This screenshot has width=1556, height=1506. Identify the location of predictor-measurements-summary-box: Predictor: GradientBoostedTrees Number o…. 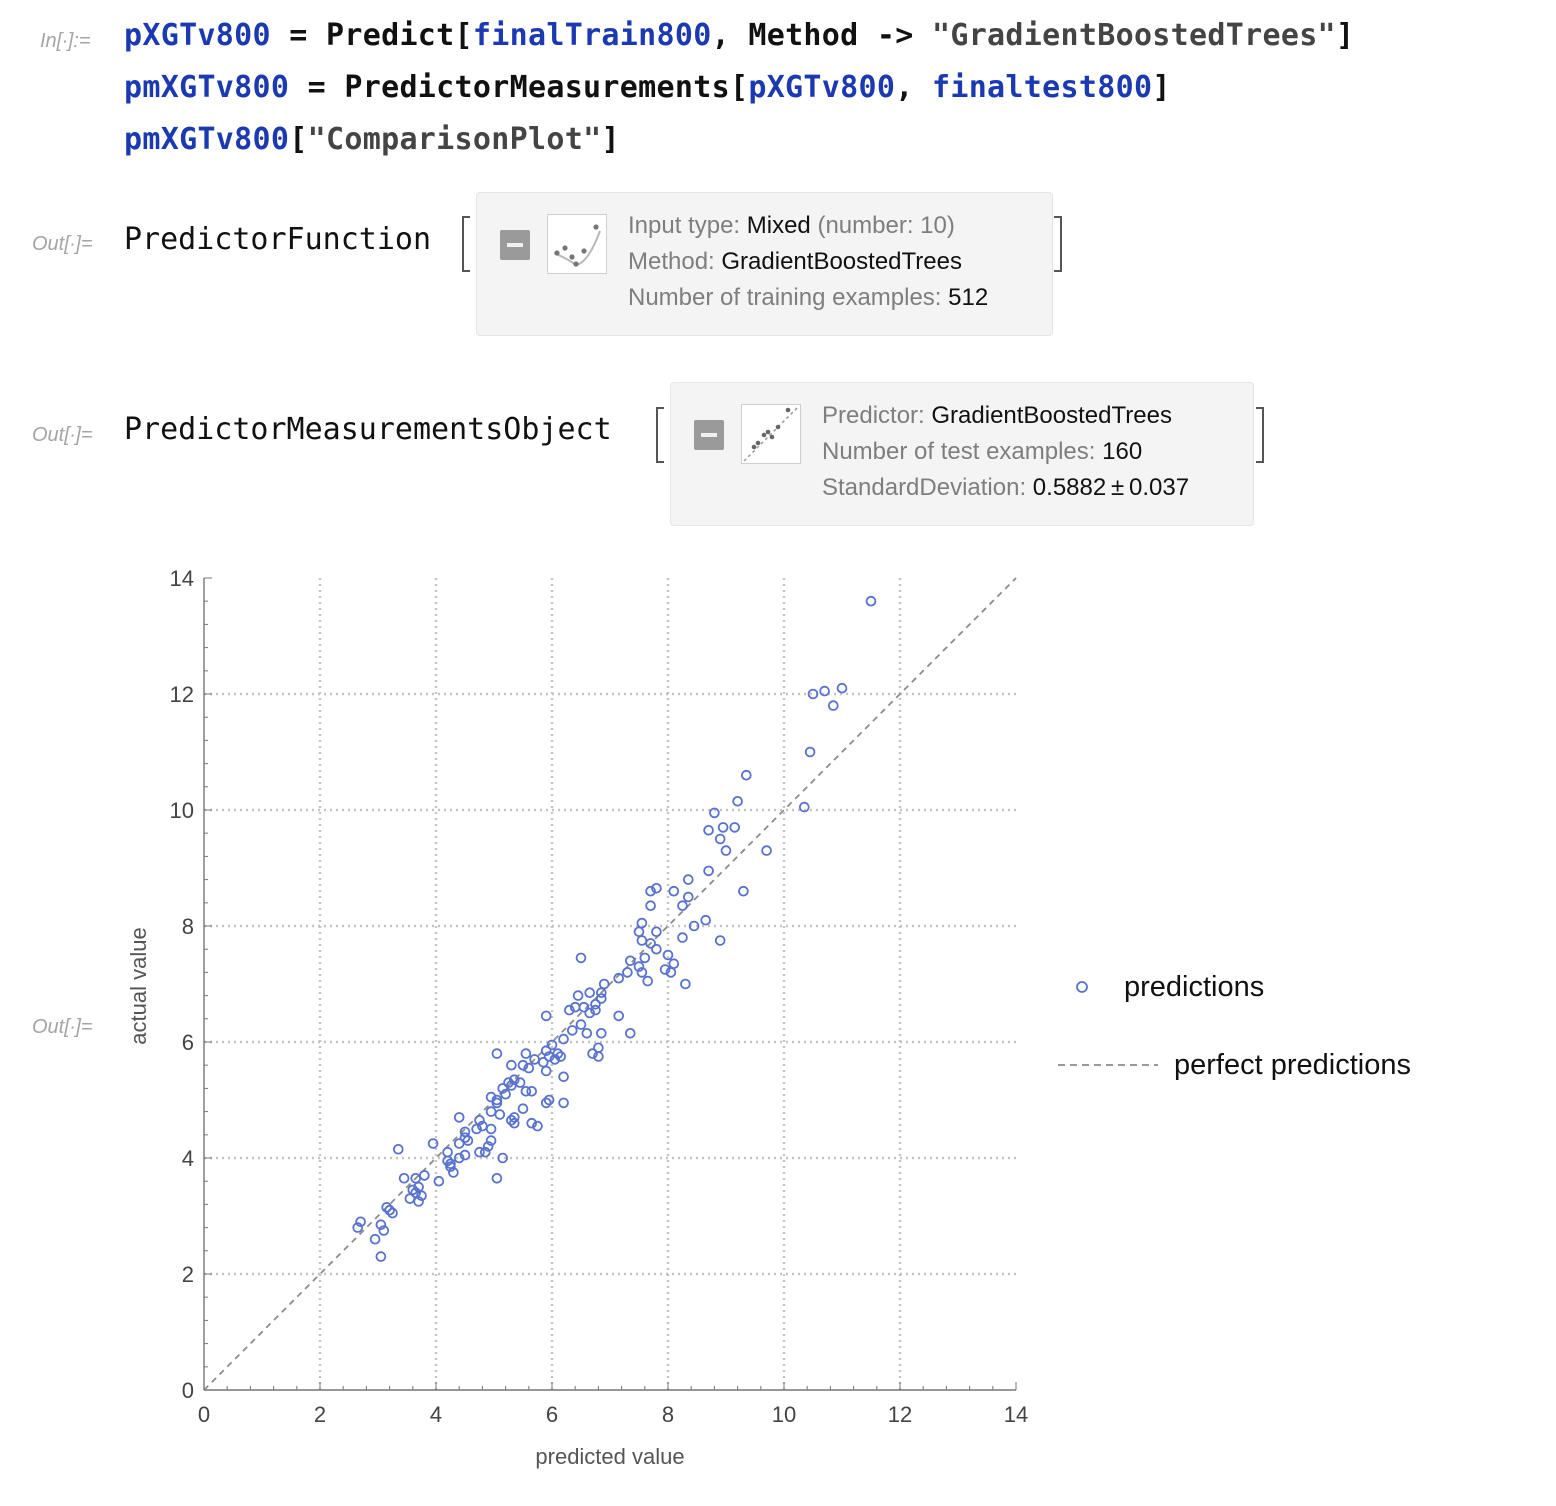
(962, 454).